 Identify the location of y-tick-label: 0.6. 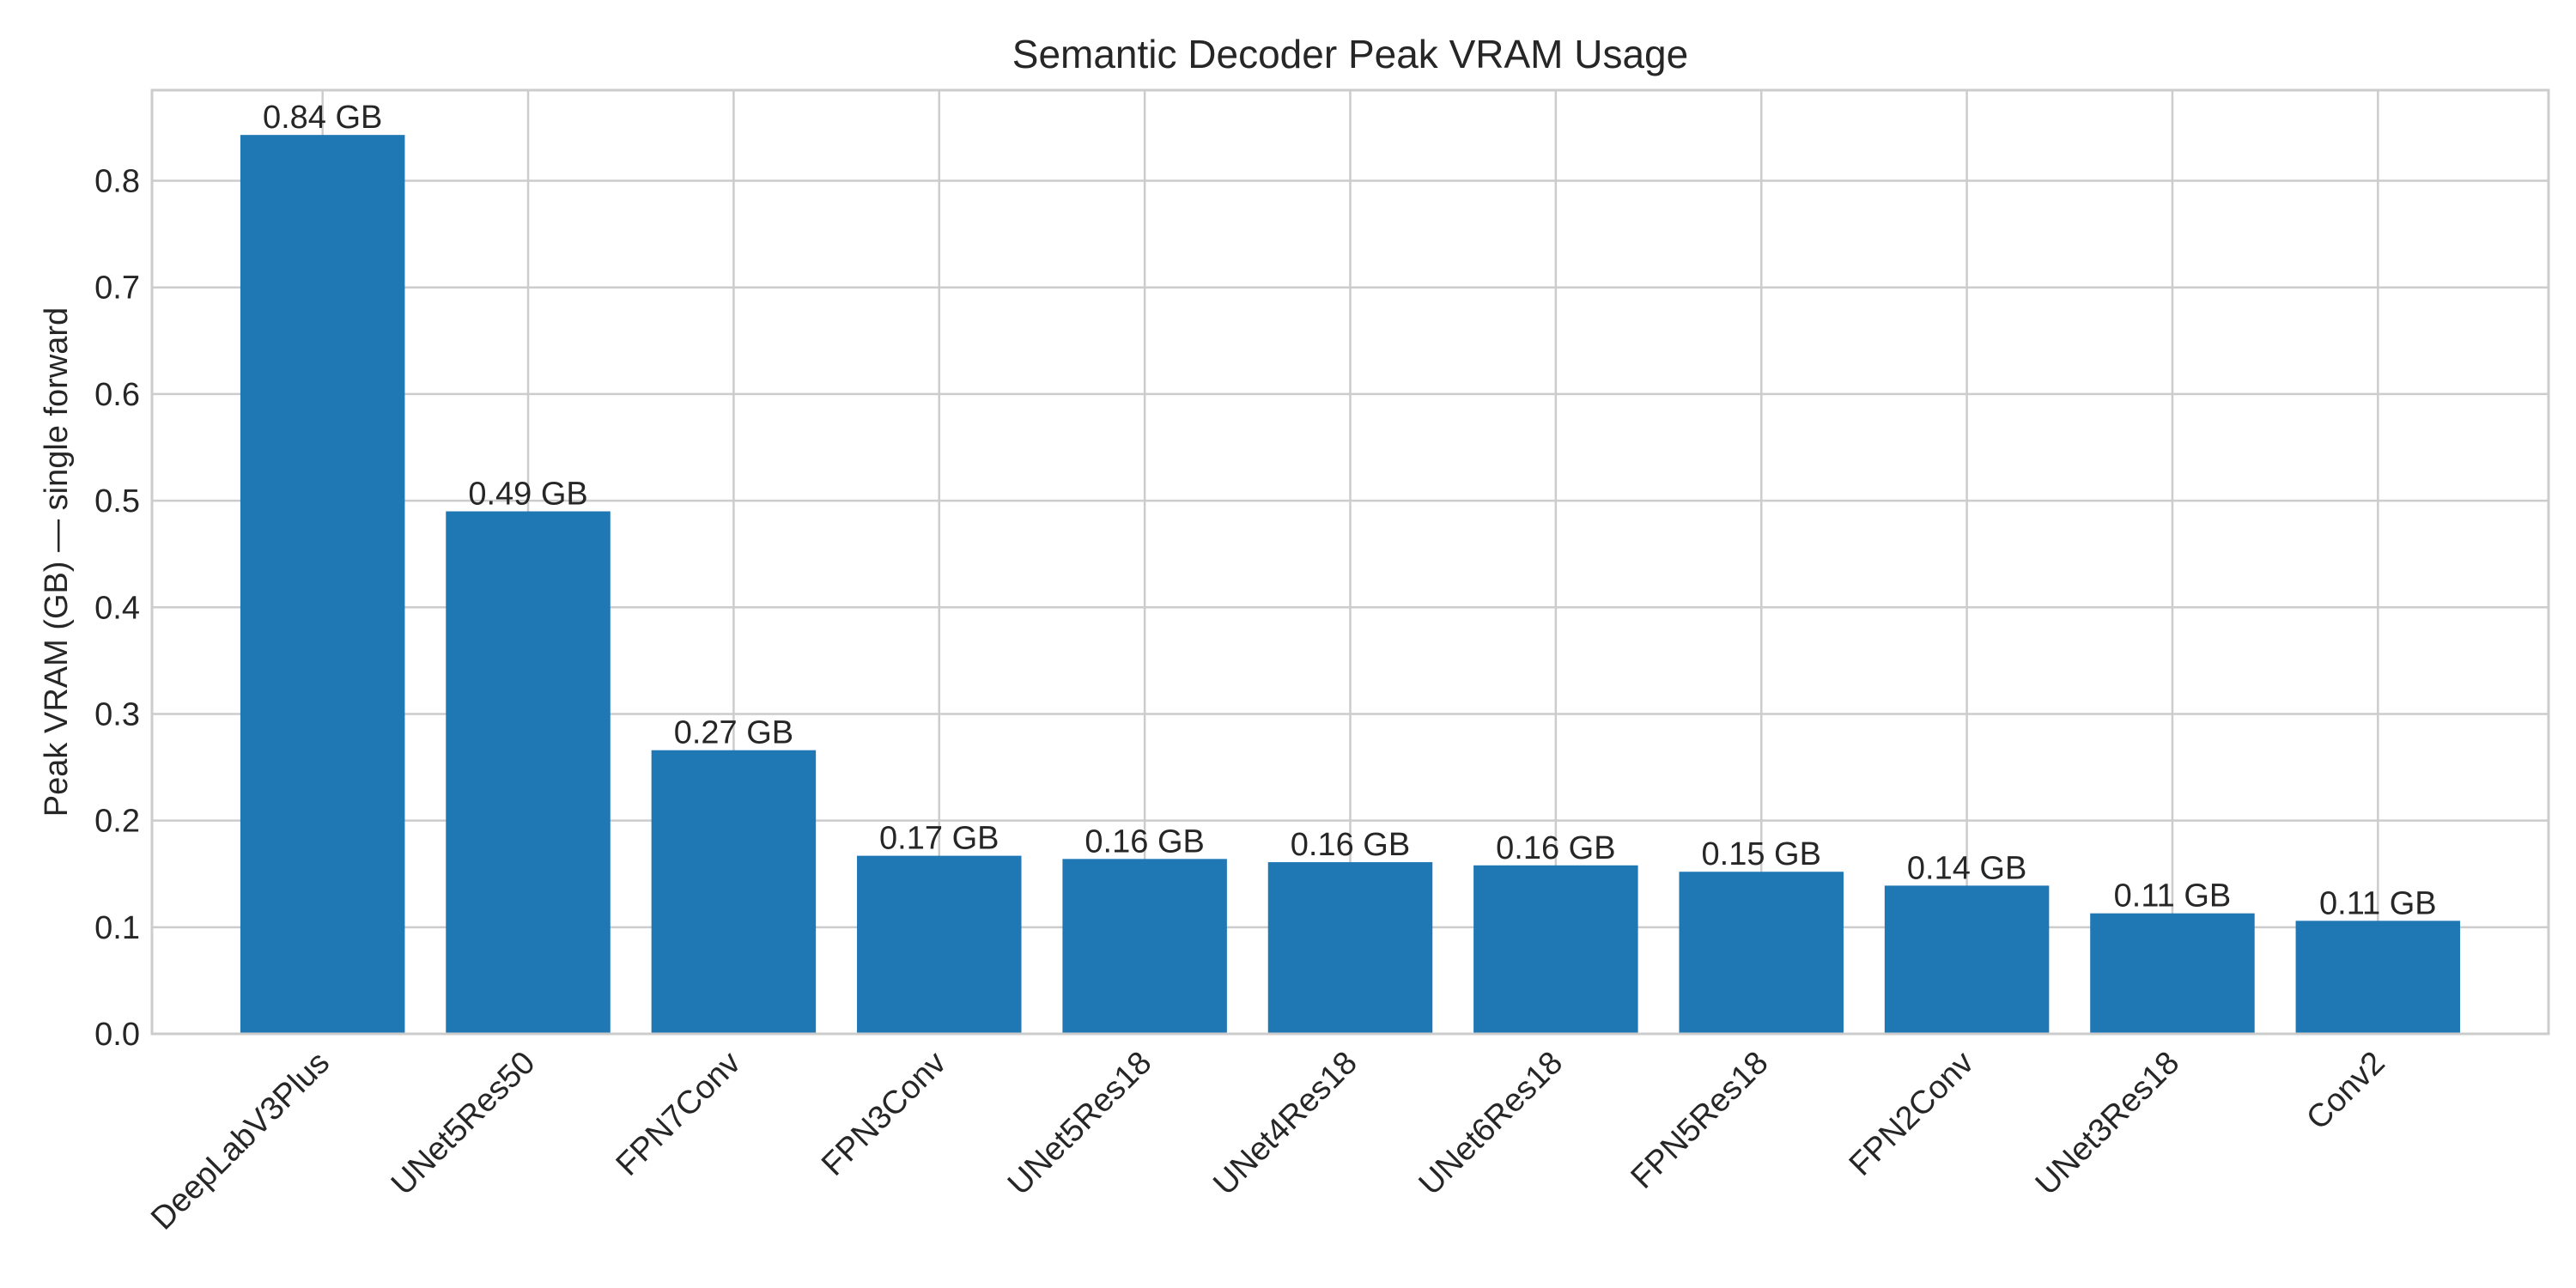
(117, 395).